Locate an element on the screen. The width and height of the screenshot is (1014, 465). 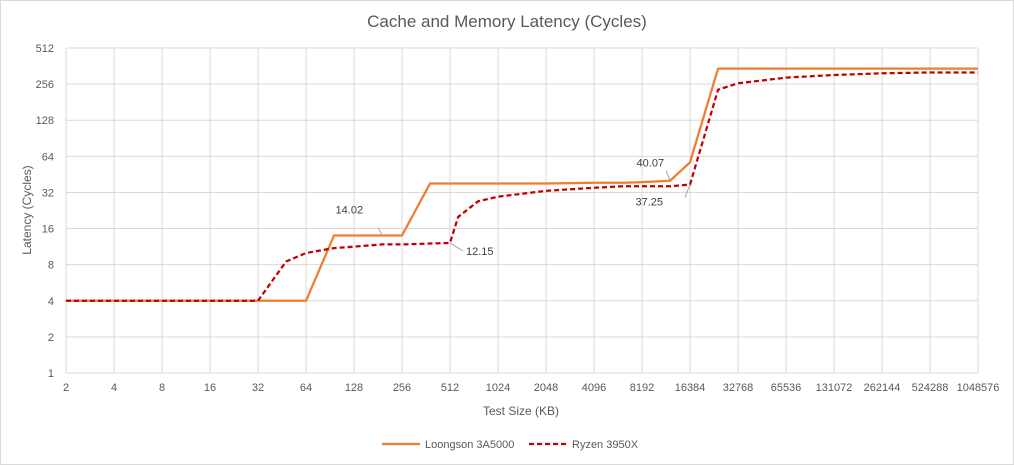
x-tick-label: 131072 is located at coordinates (834, 388).